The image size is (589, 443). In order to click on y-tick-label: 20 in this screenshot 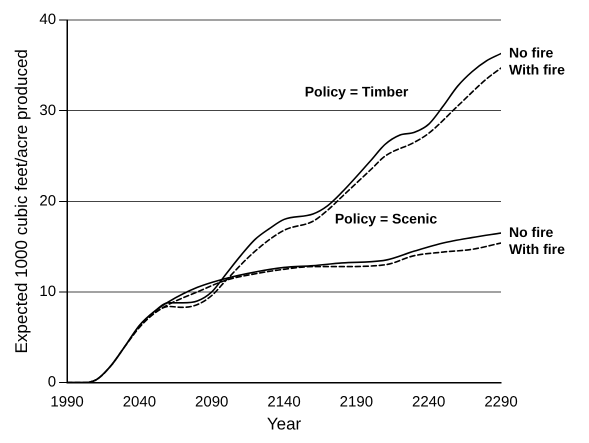, I will do `click(47, 201)`.